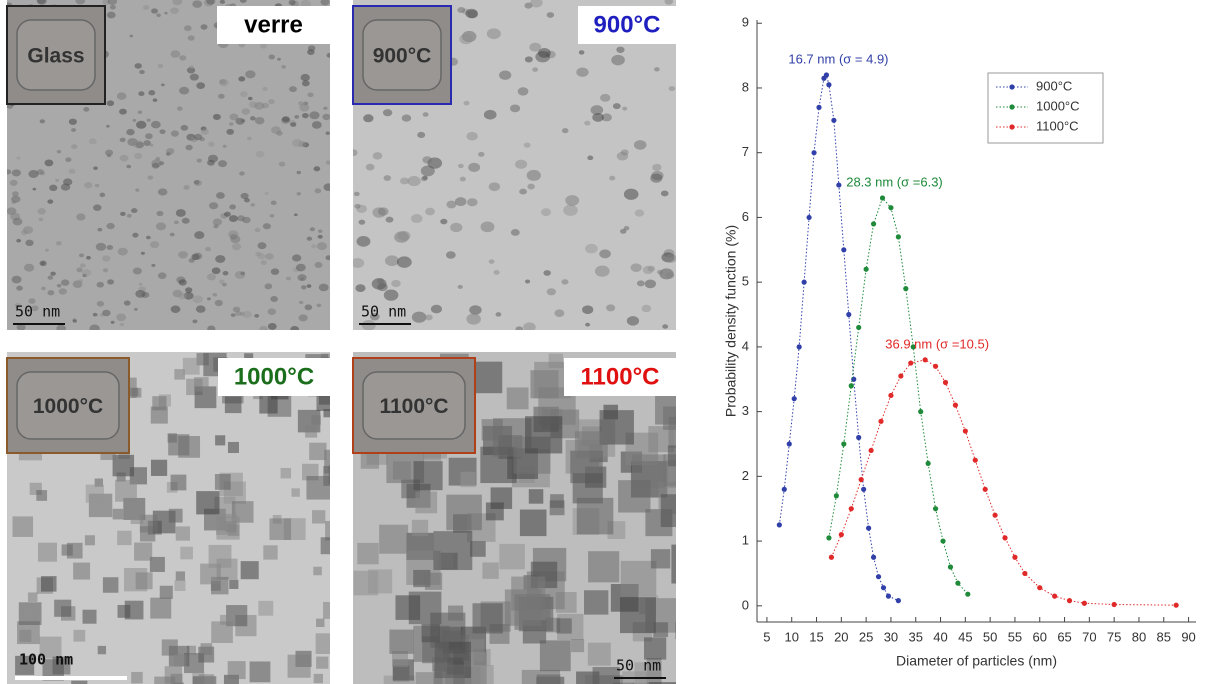  What do you see at coordinates (168, 518) in the screenshot?
I see `tem-image` at bounding box center [168, 518].